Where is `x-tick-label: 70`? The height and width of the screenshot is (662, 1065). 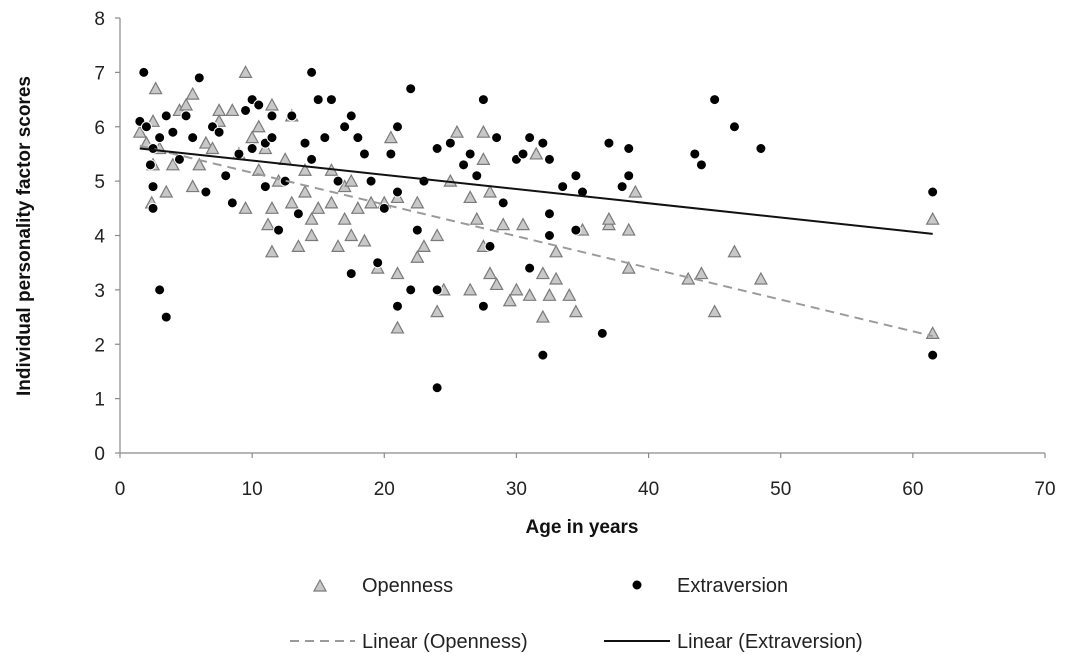 x-tick-label: 70 is located at coordinates (1044, 489).